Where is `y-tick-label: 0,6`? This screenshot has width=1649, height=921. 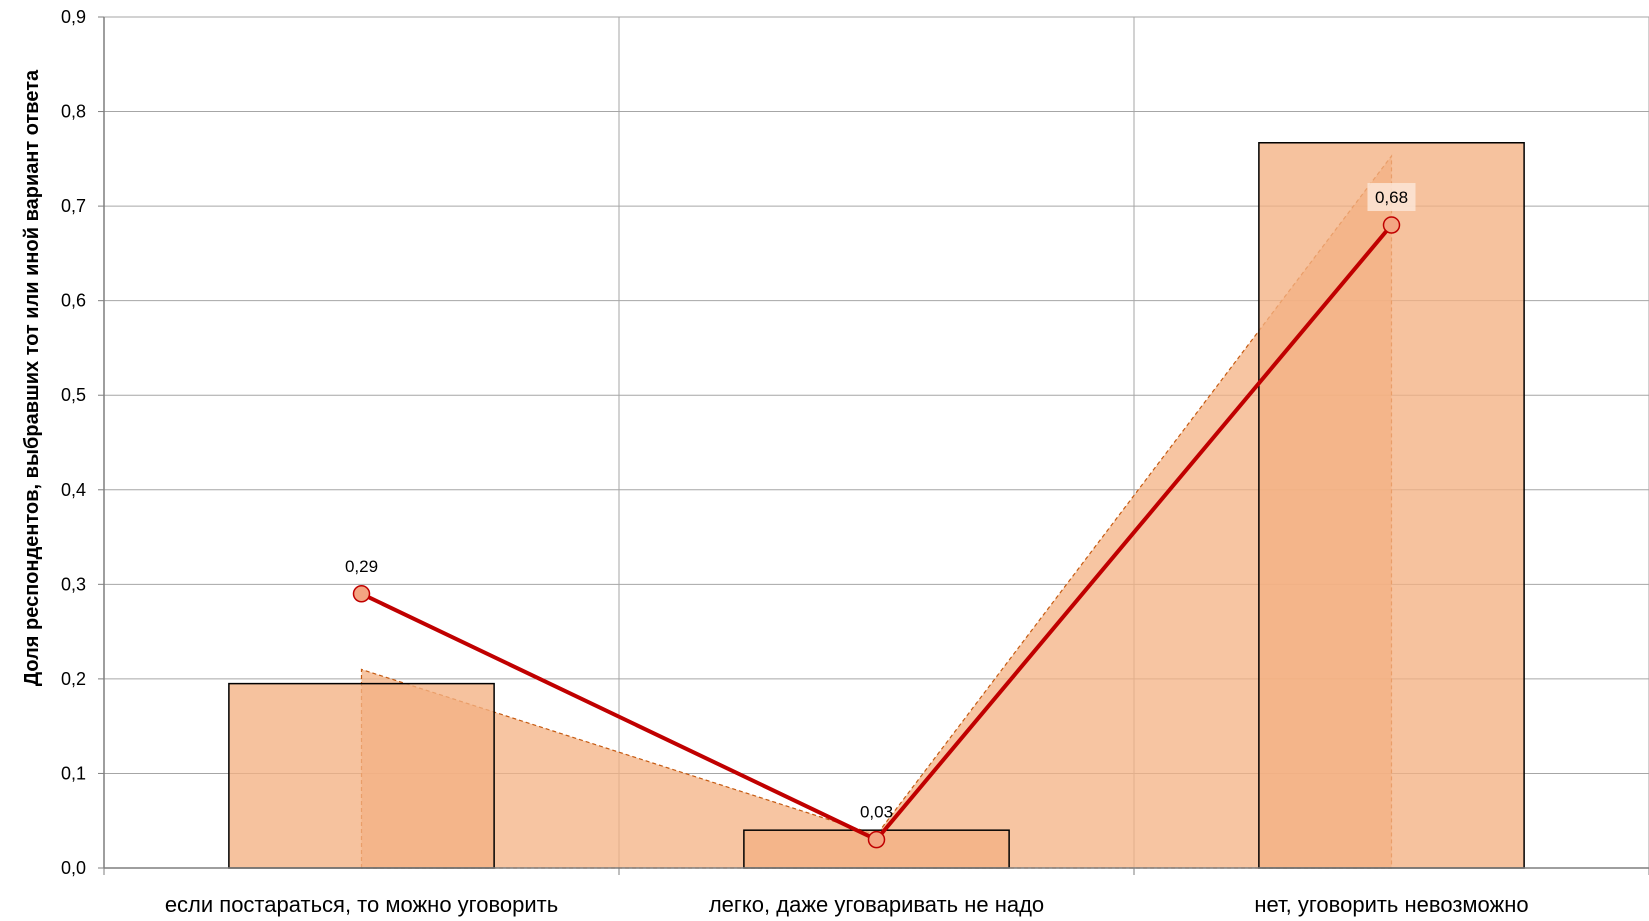 y-tick-label: 0,6 is located at coordinates (73, 301).